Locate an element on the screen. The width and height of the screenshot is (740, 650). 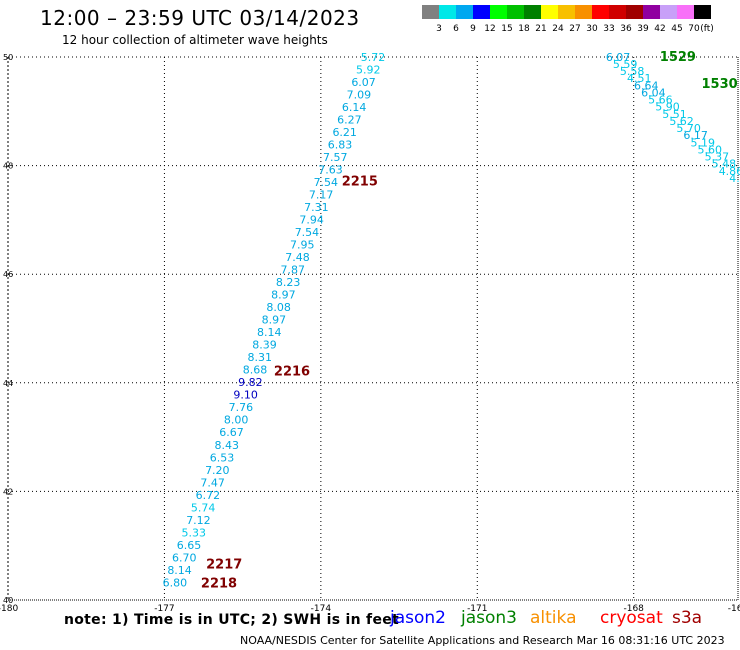
wave-height-label: 7.94 is located at coordinates (311, 219).